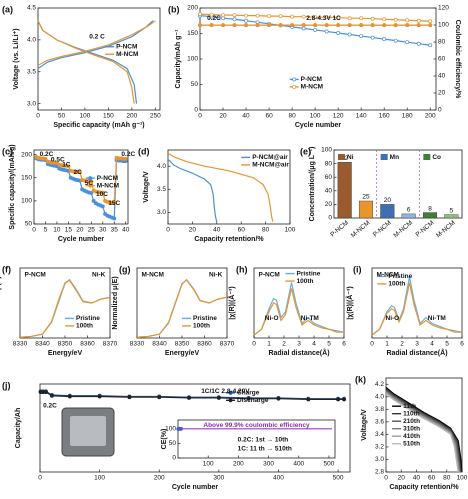 The image size is (468, 499). I want to click on y-tick-label: 3.0, so click(161, 212).